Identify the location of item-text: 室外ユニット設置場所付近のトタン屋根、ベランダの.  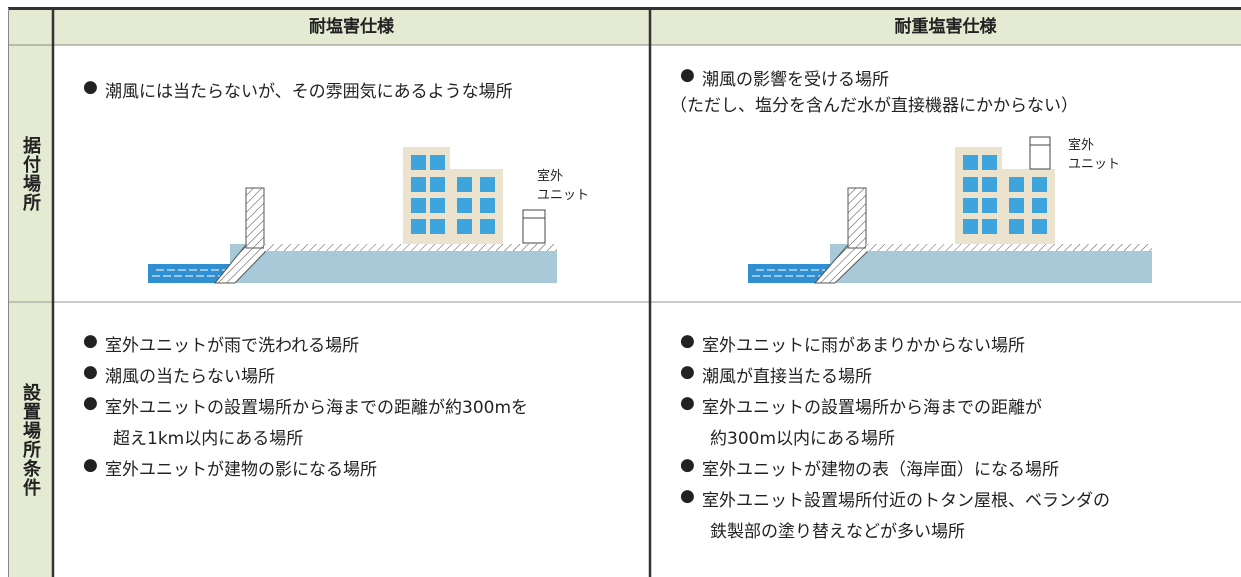
(906, 501).